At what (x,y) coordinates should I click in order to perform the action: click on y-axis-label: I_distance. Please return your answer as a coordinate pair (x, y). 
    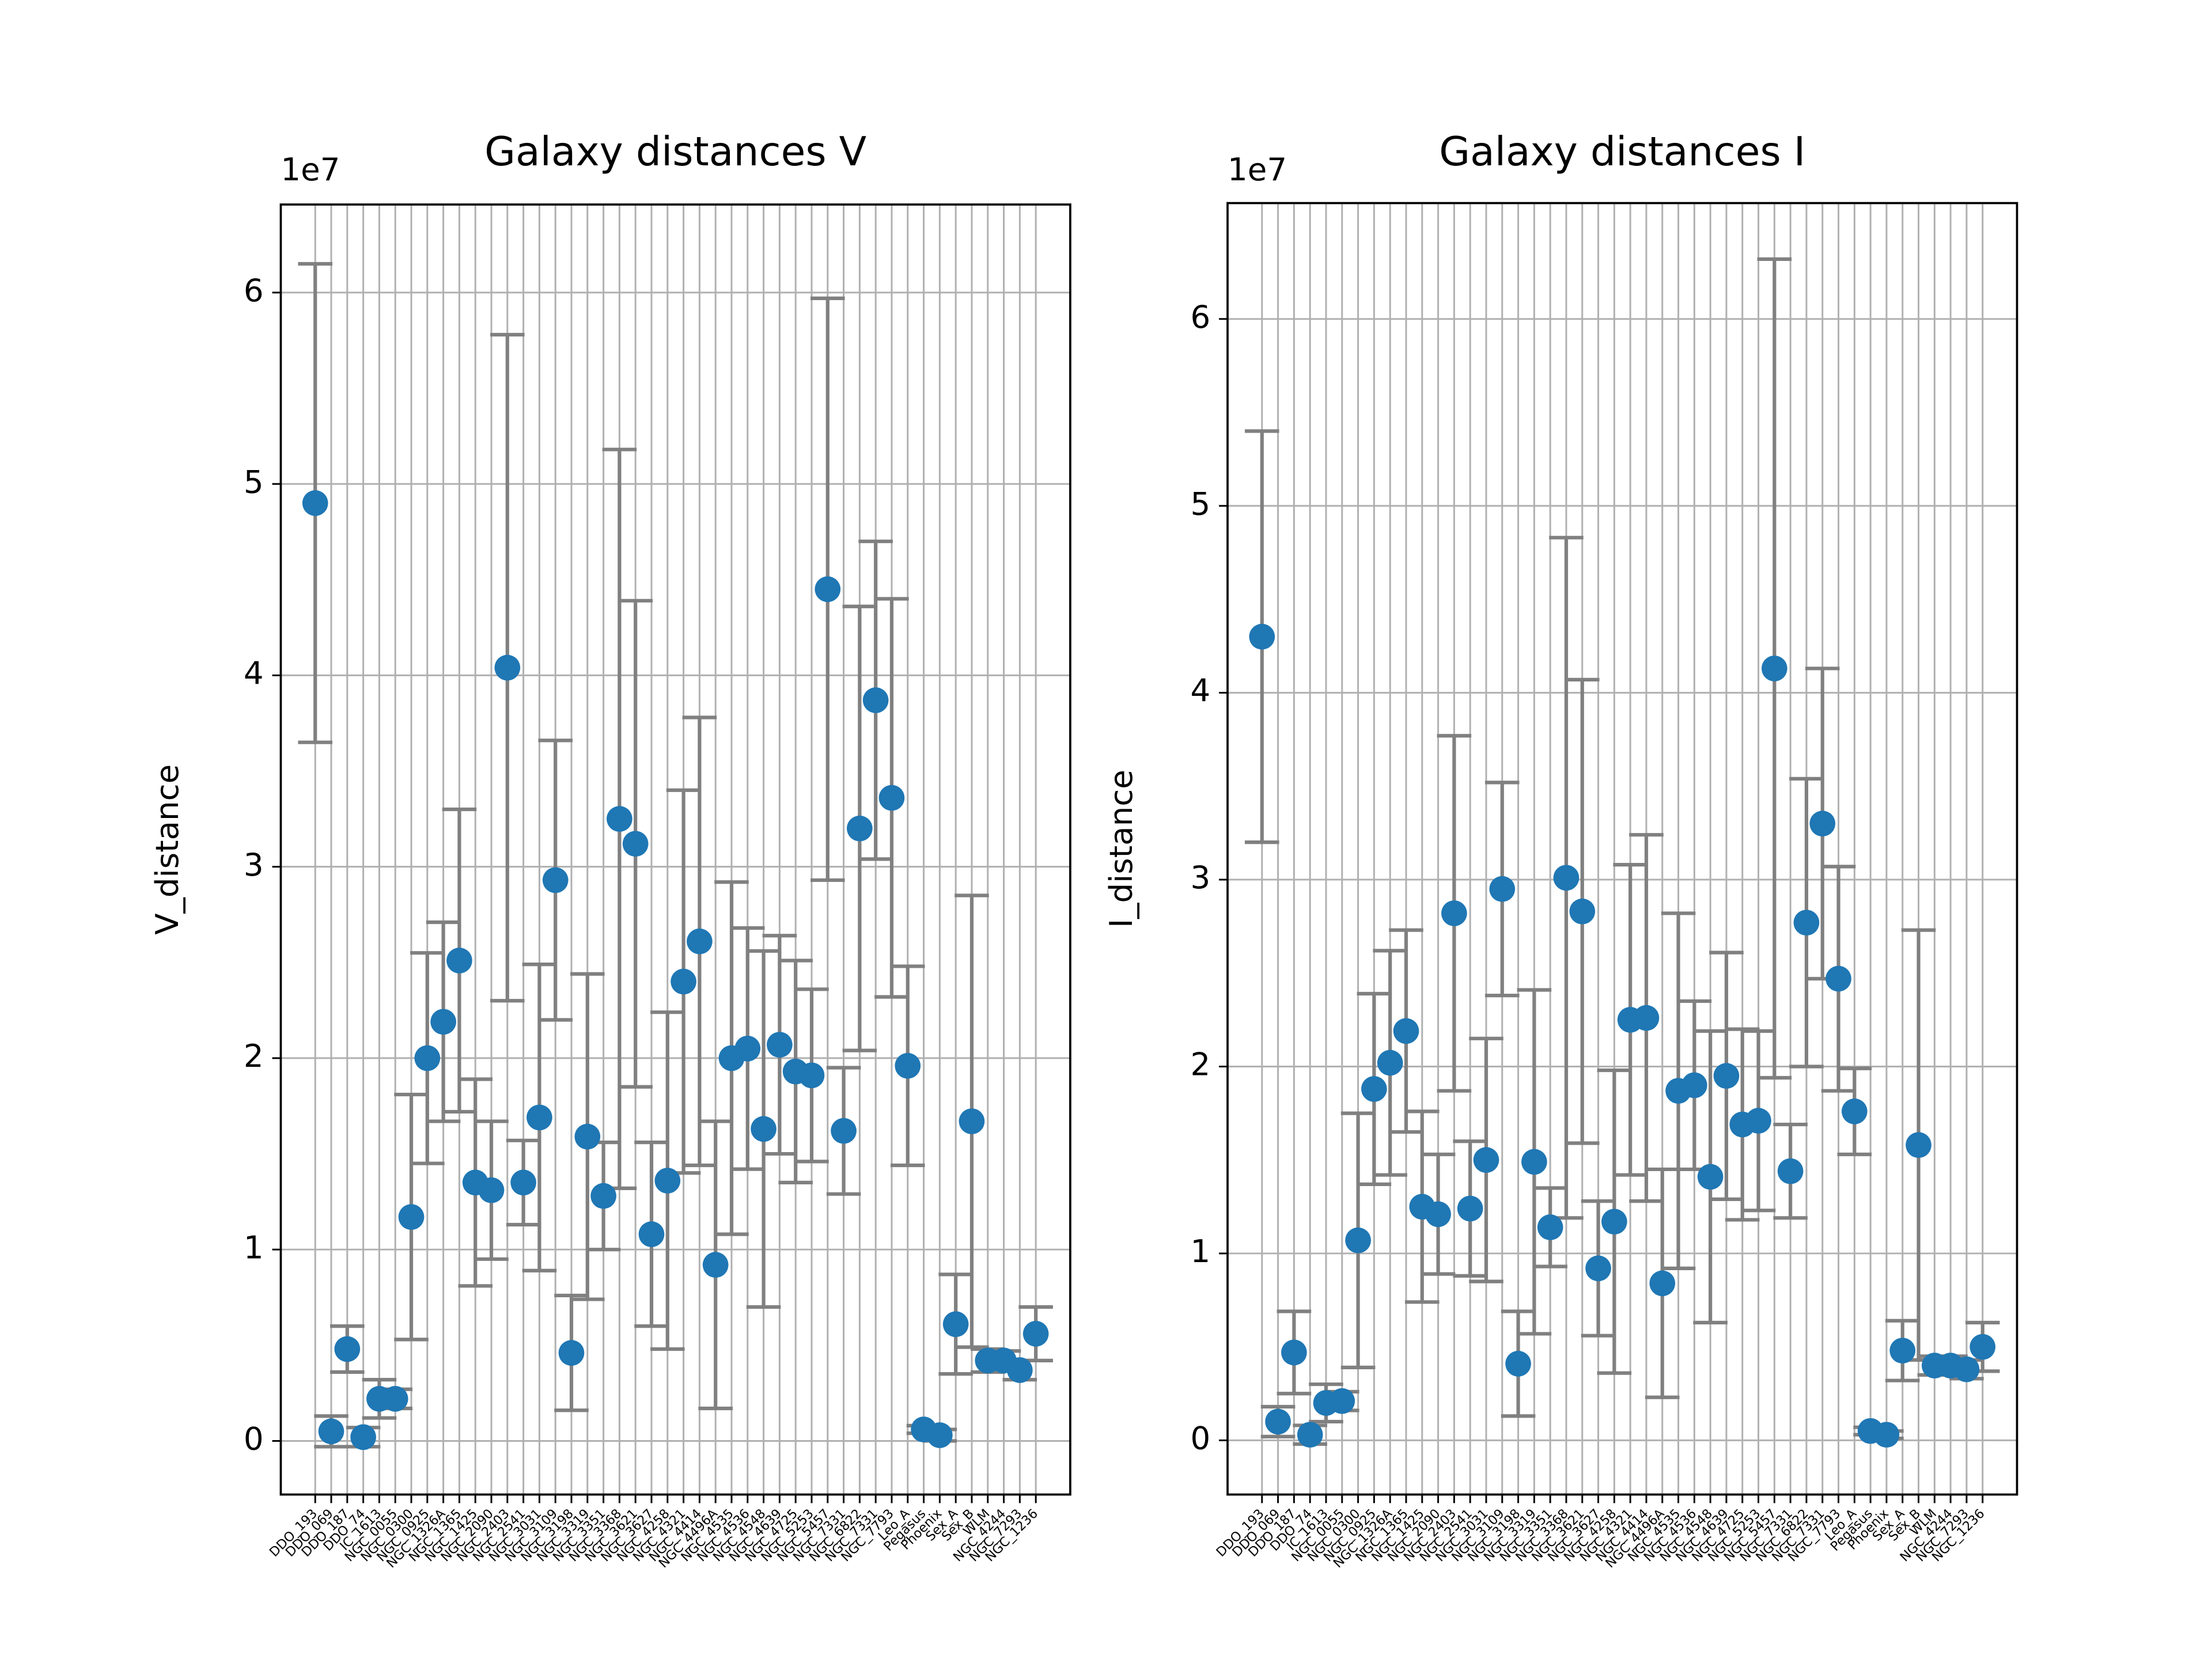
    Looking at the image, I should click on (1121, 849).